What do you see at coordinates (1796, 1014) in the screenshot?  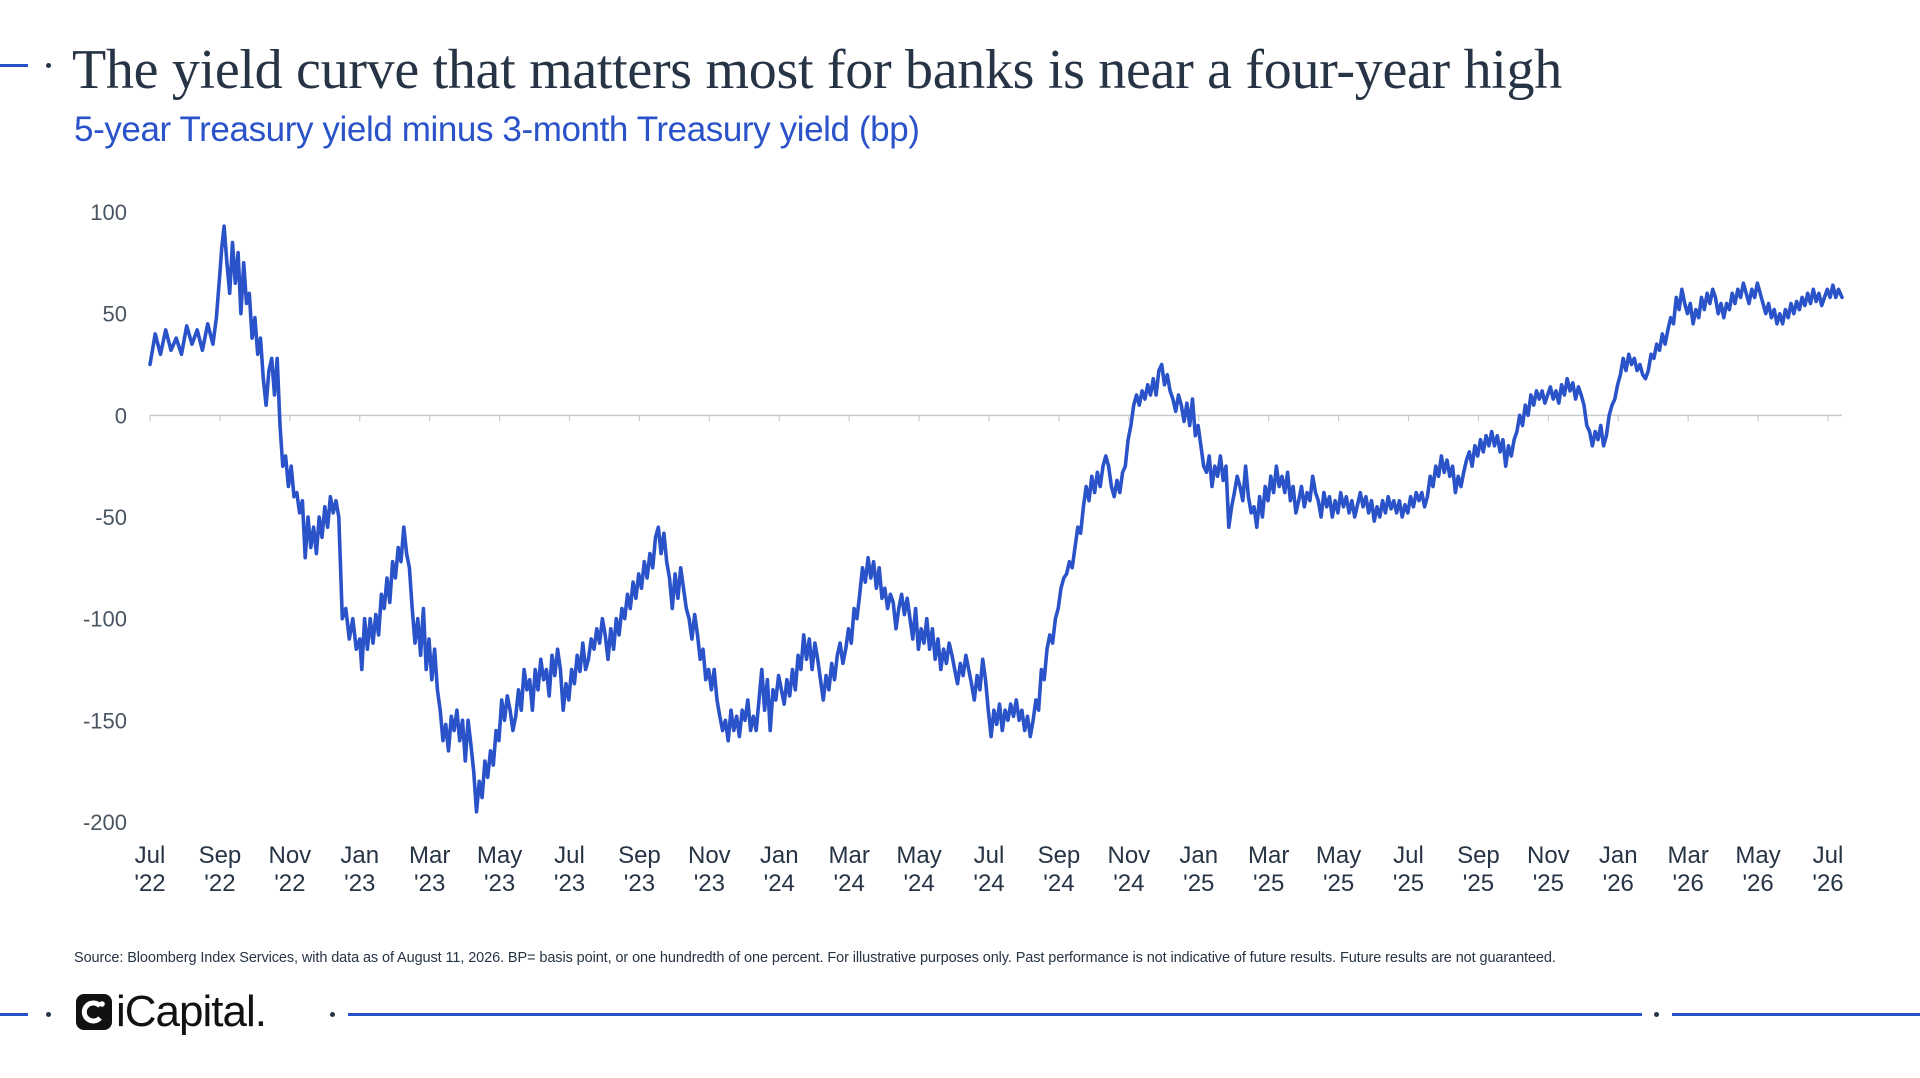 I see `footer-rule-right` at bounding box center [1796, 1014].